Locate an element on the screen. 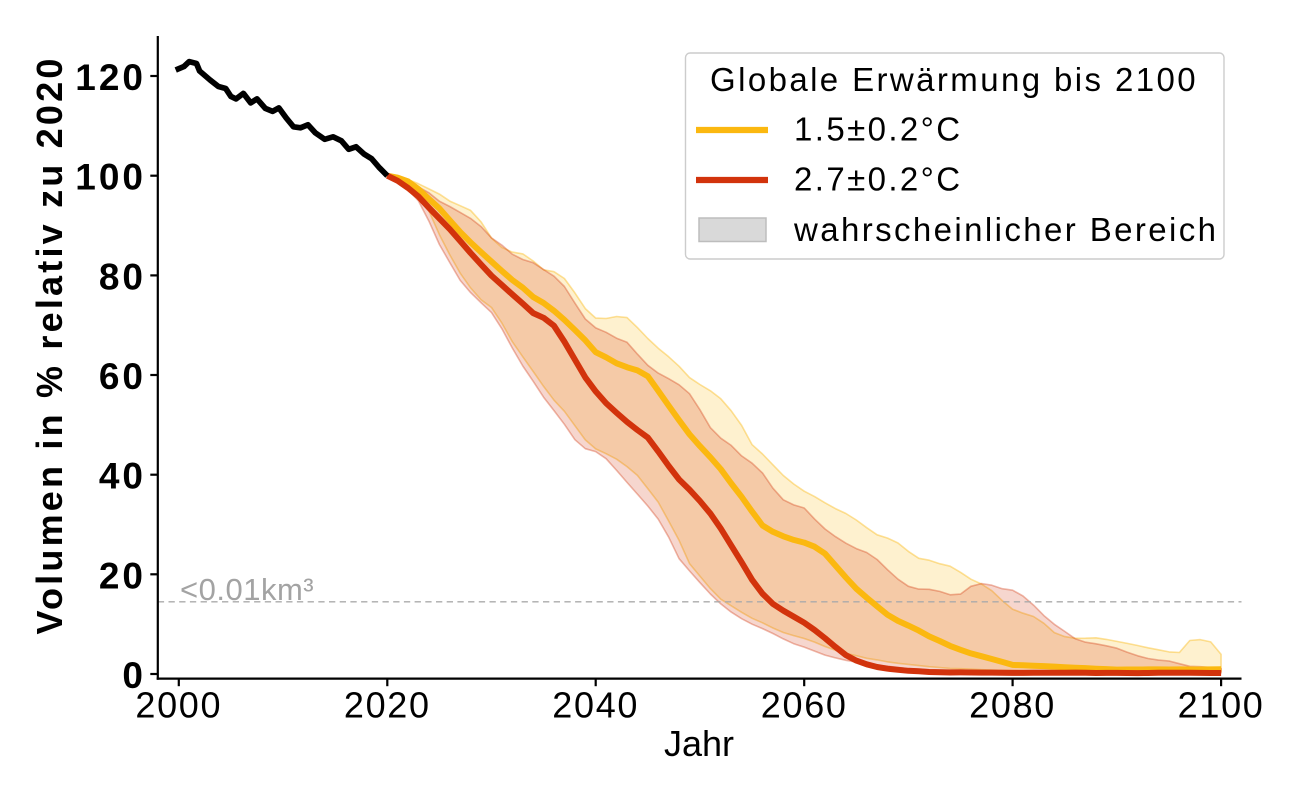  svg-text: 1.5±0.2°C is located at coordinates (878, 129).